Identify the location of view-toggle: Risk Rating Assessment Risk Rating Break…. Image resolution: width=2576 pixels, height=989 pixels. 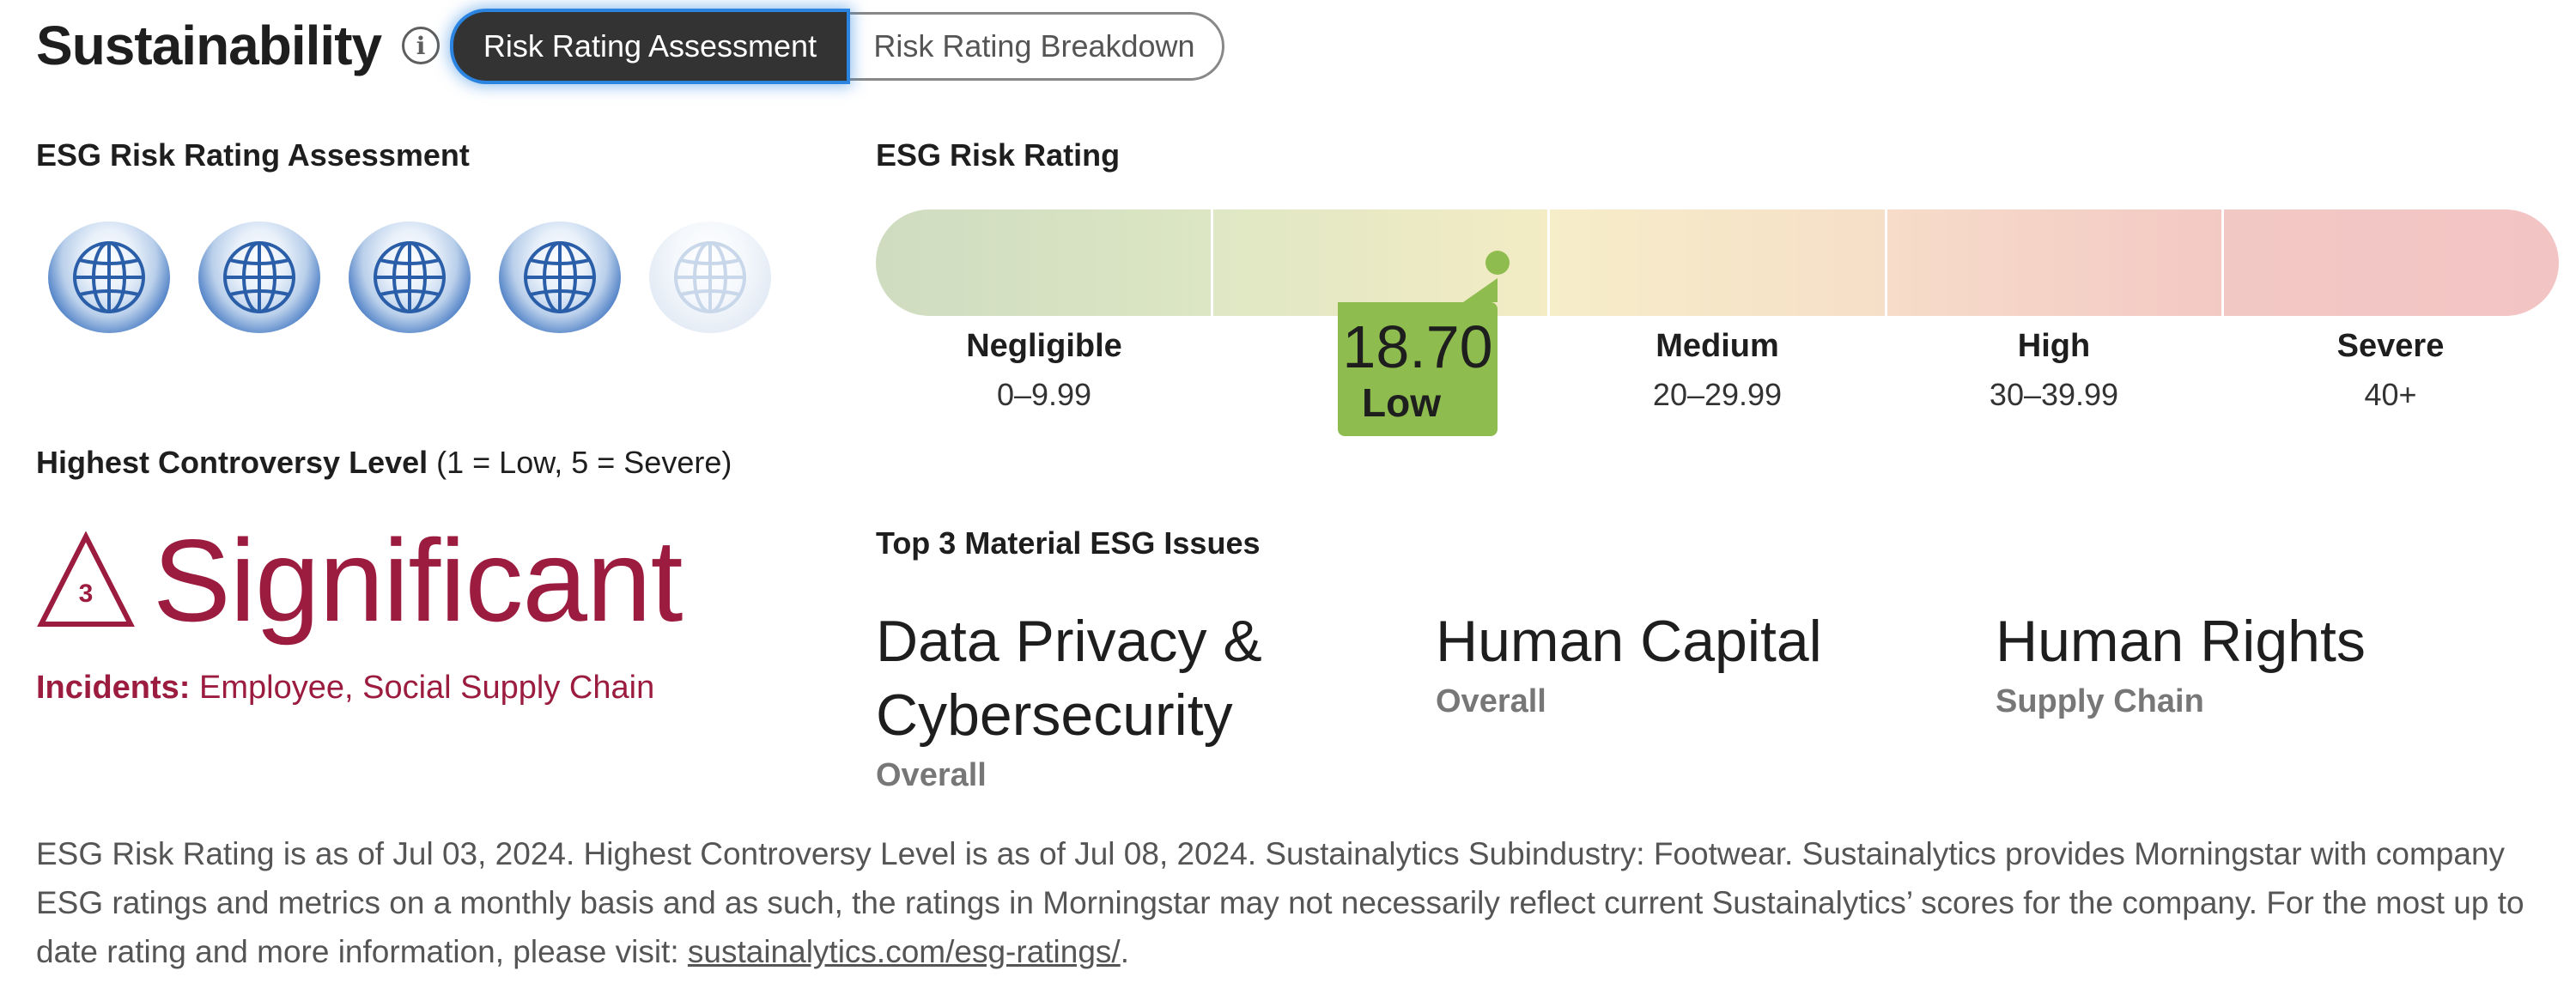
(839, 46).